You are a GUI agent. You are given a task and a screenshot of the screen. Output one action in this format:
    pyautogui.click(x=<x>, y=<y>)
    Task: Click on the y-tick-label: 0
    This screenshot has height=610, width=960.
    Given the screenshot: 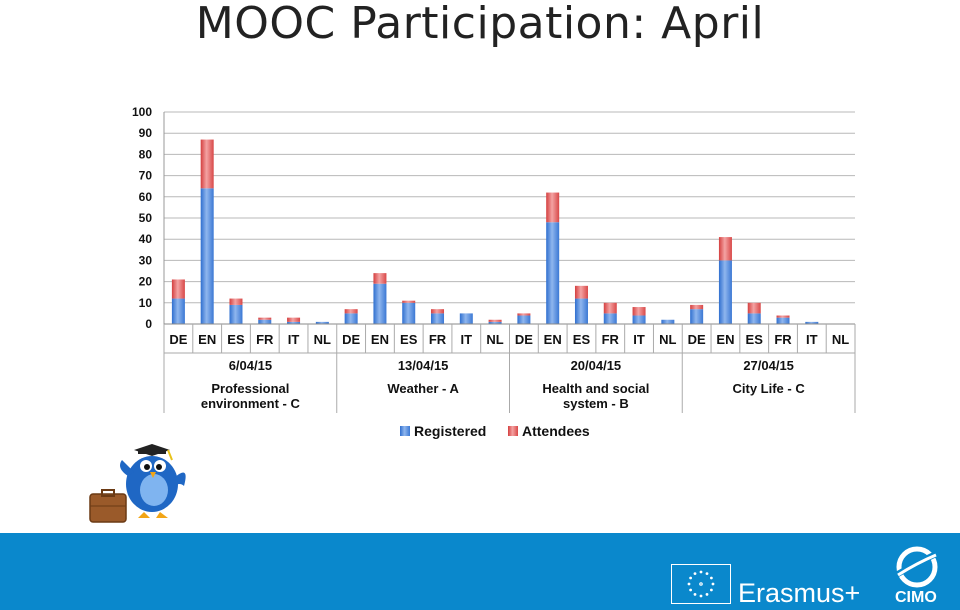 What is the action you would take?
    pyautogui.click(x=148, y=324)
    